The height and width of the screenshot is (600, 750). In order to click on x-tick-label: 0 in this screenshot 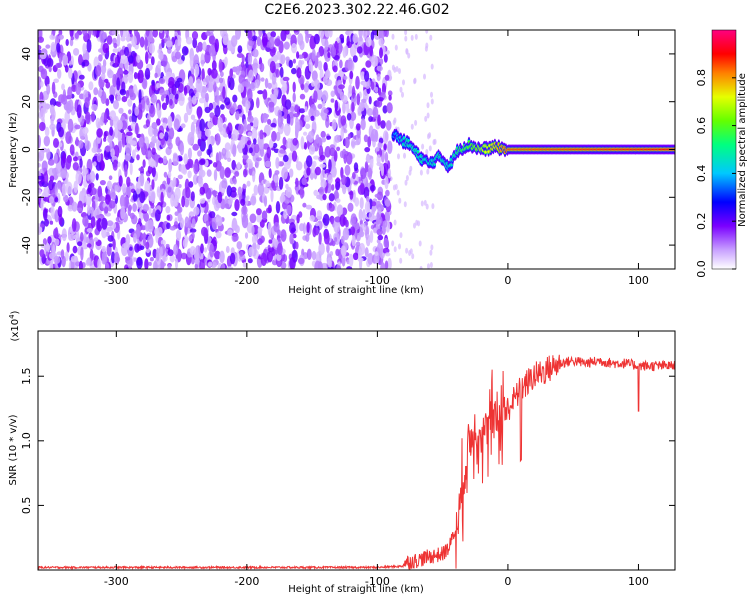, I will do `click(507, 581)`.